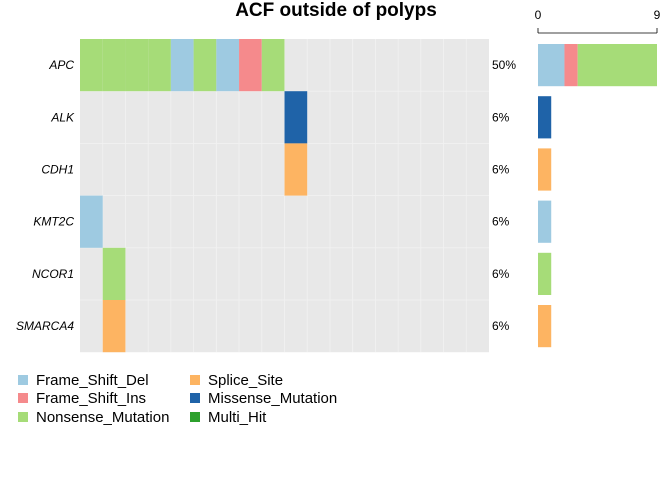 This screenshot has height=480, width=672. What do you see at coordinates (501, 222) in the screenshot?
I see `percent-label-kmt2c: 6%` at bounding box center [501, 222].